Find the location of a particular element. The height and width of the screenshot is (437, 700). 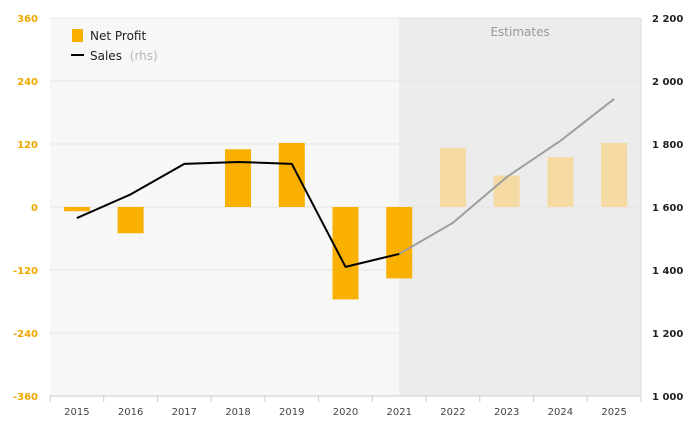

right-tick-label: 1 000 is located at coordinates (667, 397).